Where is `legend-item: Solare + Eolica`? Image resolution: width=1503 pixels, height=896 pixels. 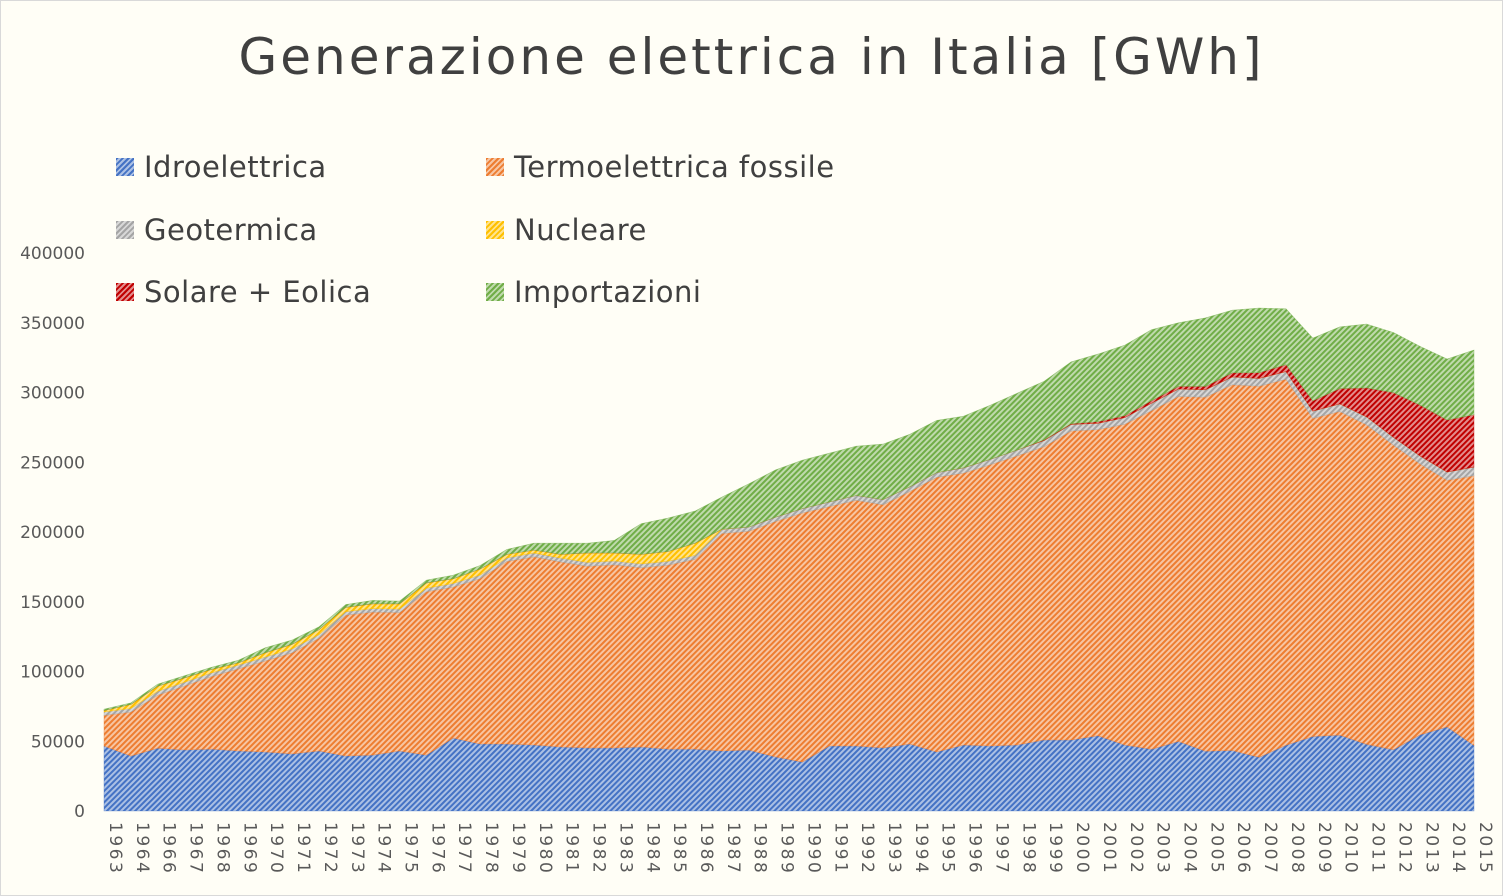
legend-item: Solare + Eolica is located at coordinates (243, 292).